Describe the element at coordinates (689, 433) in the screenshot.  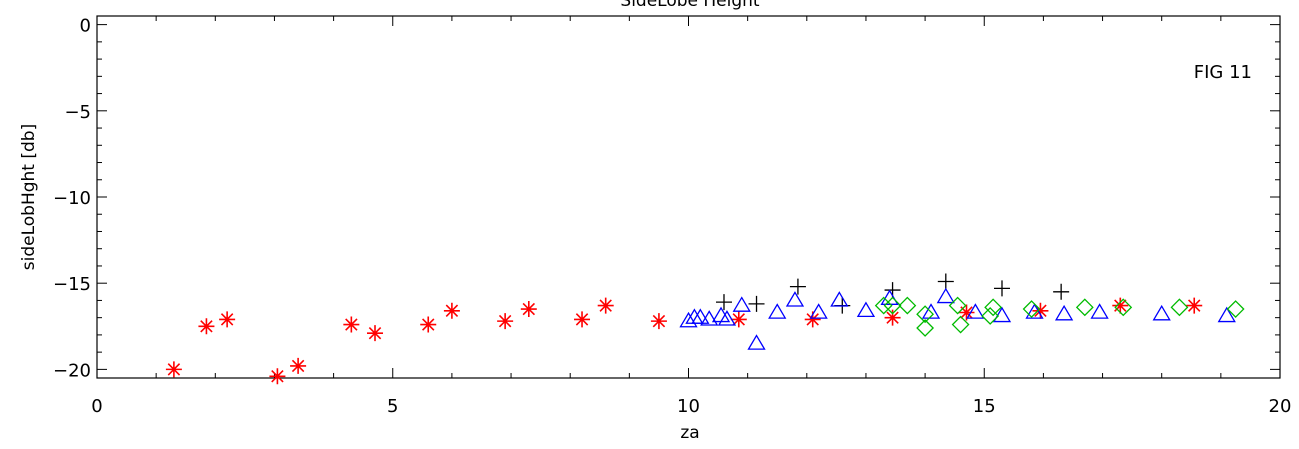
I see `x-axis-label: za` at that location.